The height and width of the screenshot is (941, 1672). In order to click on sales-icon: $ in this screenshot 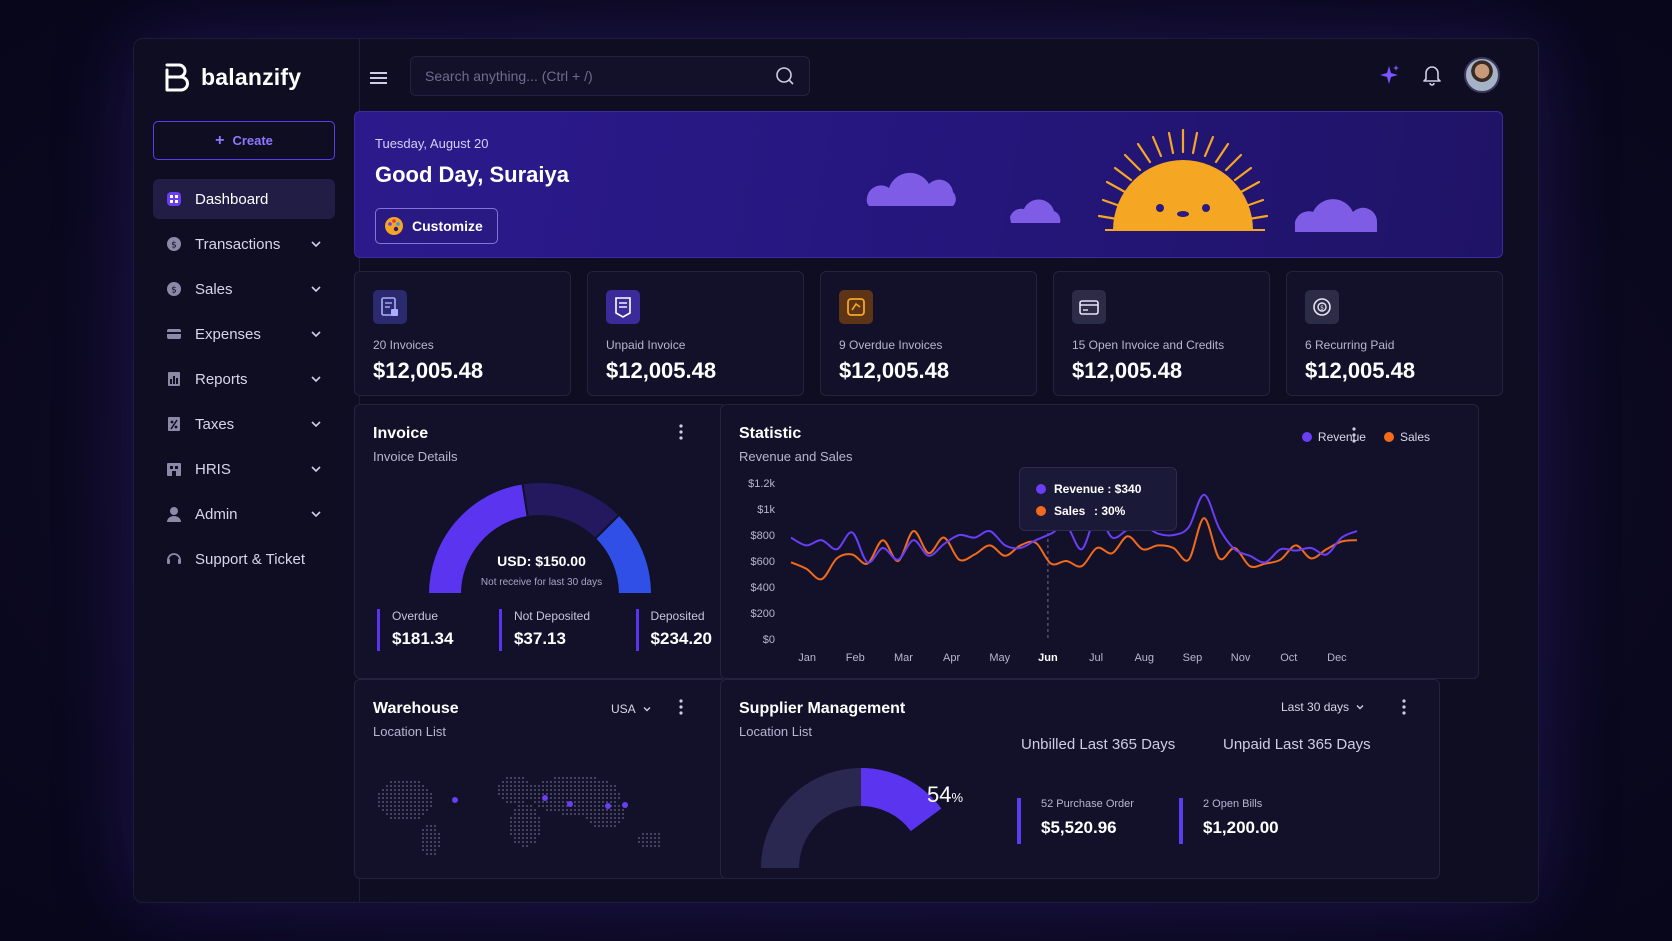, I will do `click(174, 289)`.